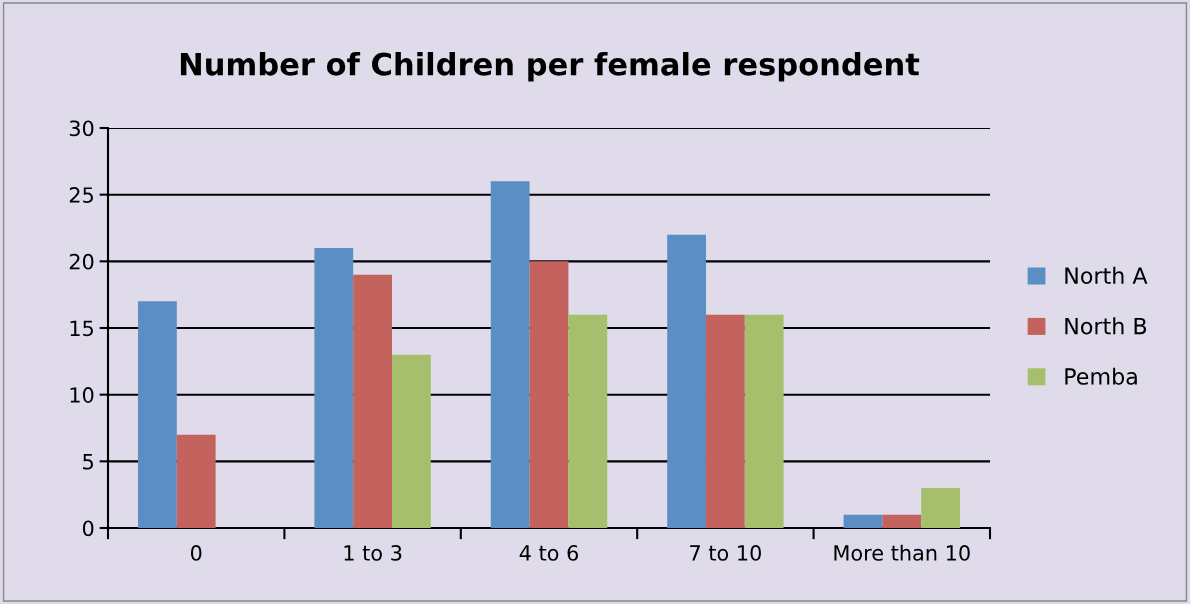 The width and height of the screenshot is (1190, 604). What do you see at coordinates (549, 553) in the screenshot?
I see `x-tick-label: 4 to 6` at bounding box center [549, 553].